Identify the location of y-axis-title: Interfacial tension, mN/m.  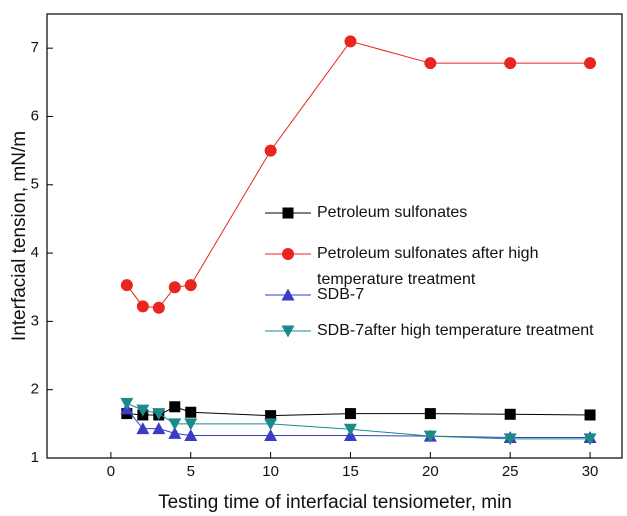
(19, 236).